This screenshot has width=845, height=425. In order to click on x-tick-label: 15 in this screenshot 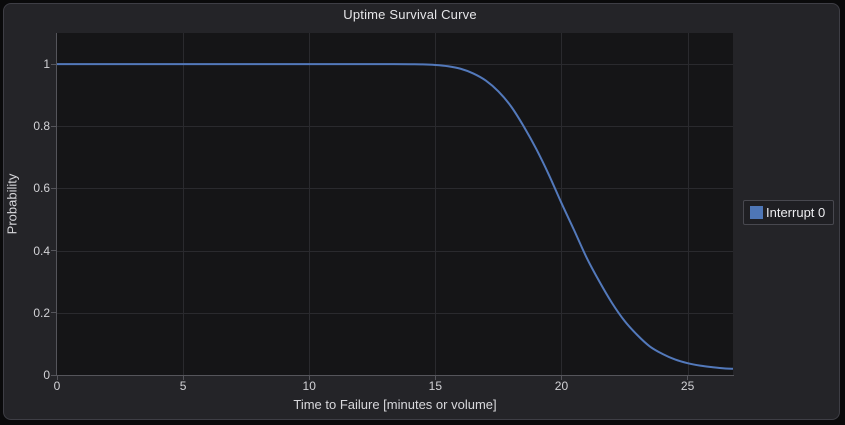, I will do `click(435, 386)`.